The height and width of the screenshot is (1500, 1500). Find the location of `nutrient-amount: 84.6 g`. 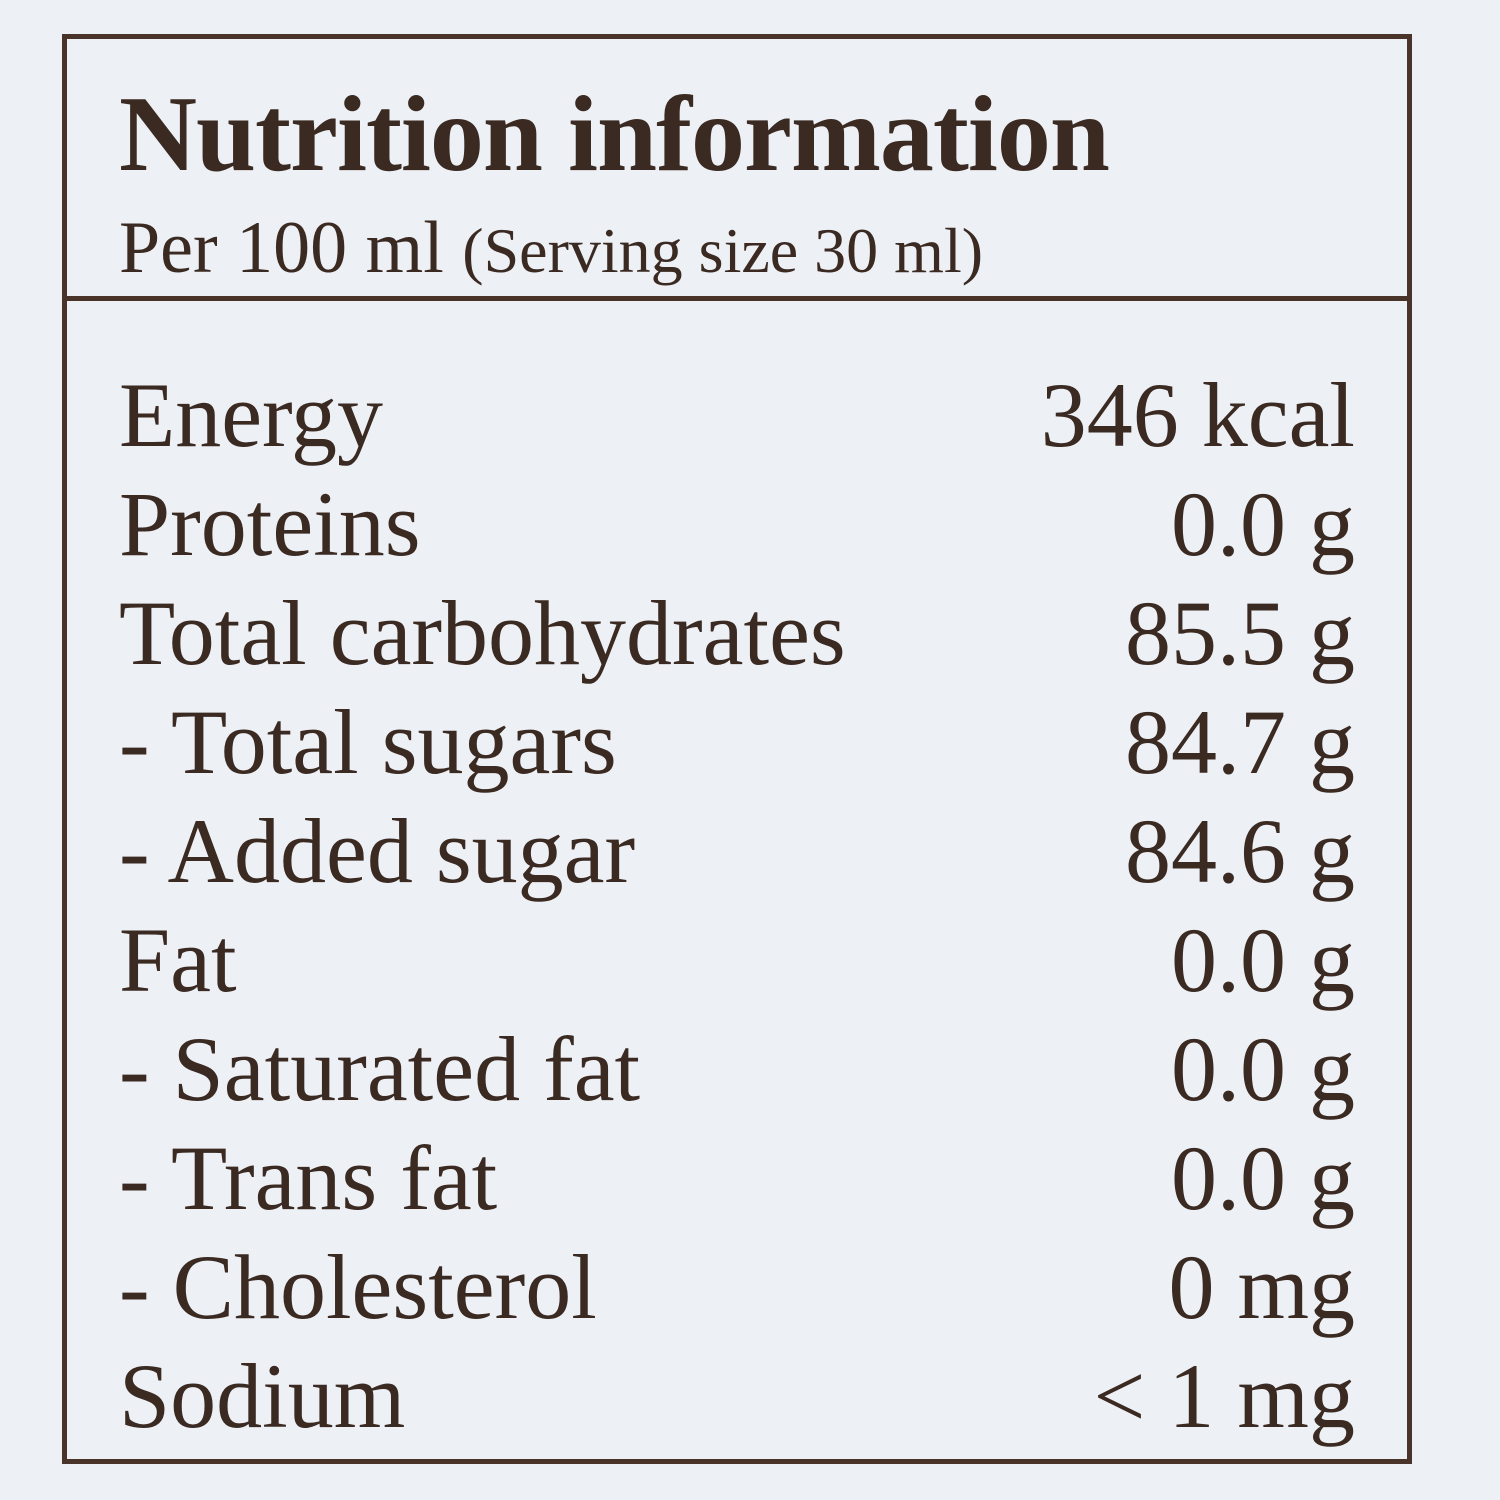

nutrient-amount: 84.6 g is located at coordinates (1240, 851).